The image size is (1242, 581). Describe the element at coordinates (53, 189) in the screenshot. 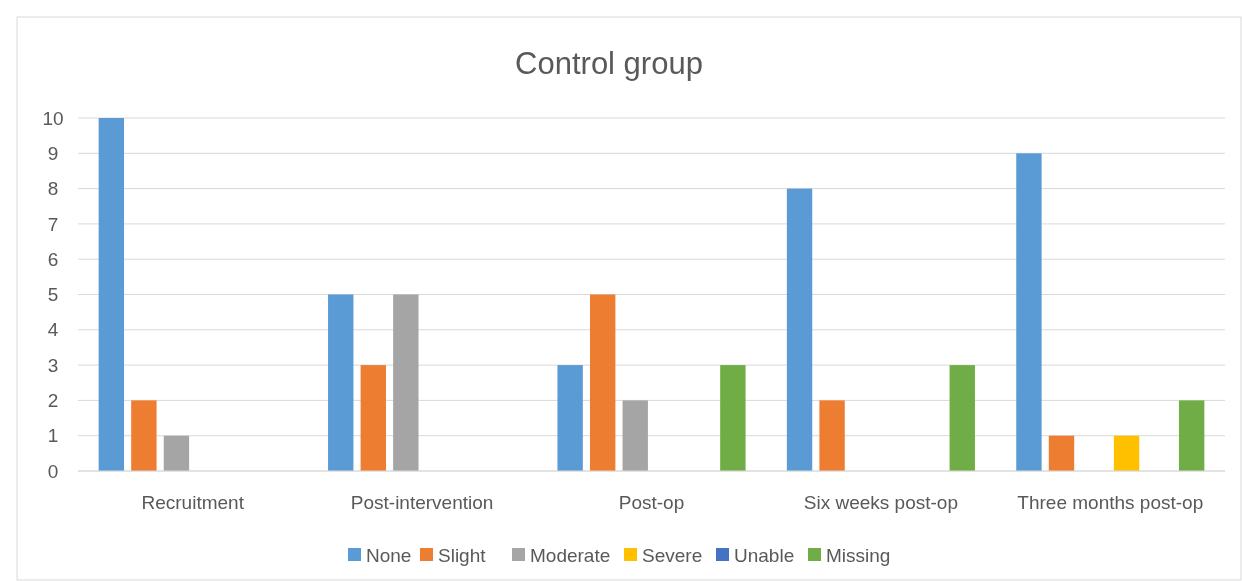

I see `y-tick-label: 8` at that location.